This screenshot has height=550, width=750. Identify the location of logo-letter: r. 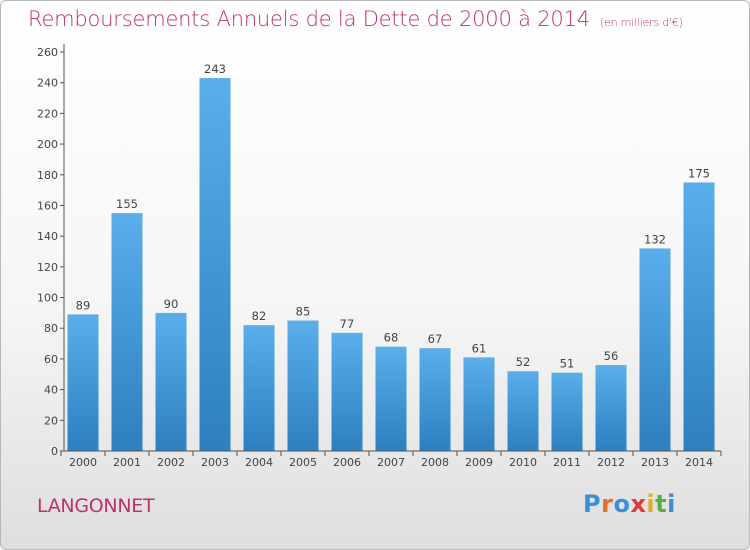
(607, 504).